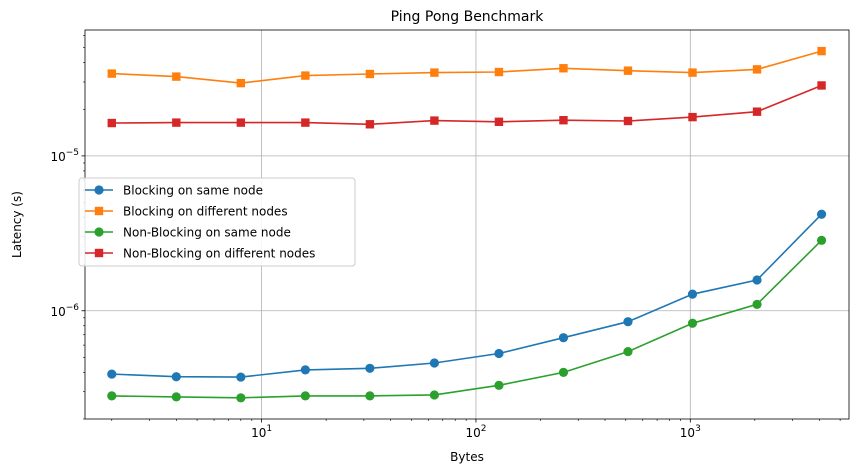 This screenshot has height=473, width=857. I want to click on y-tick-label: 10⁻⁵, so click(64, 156).